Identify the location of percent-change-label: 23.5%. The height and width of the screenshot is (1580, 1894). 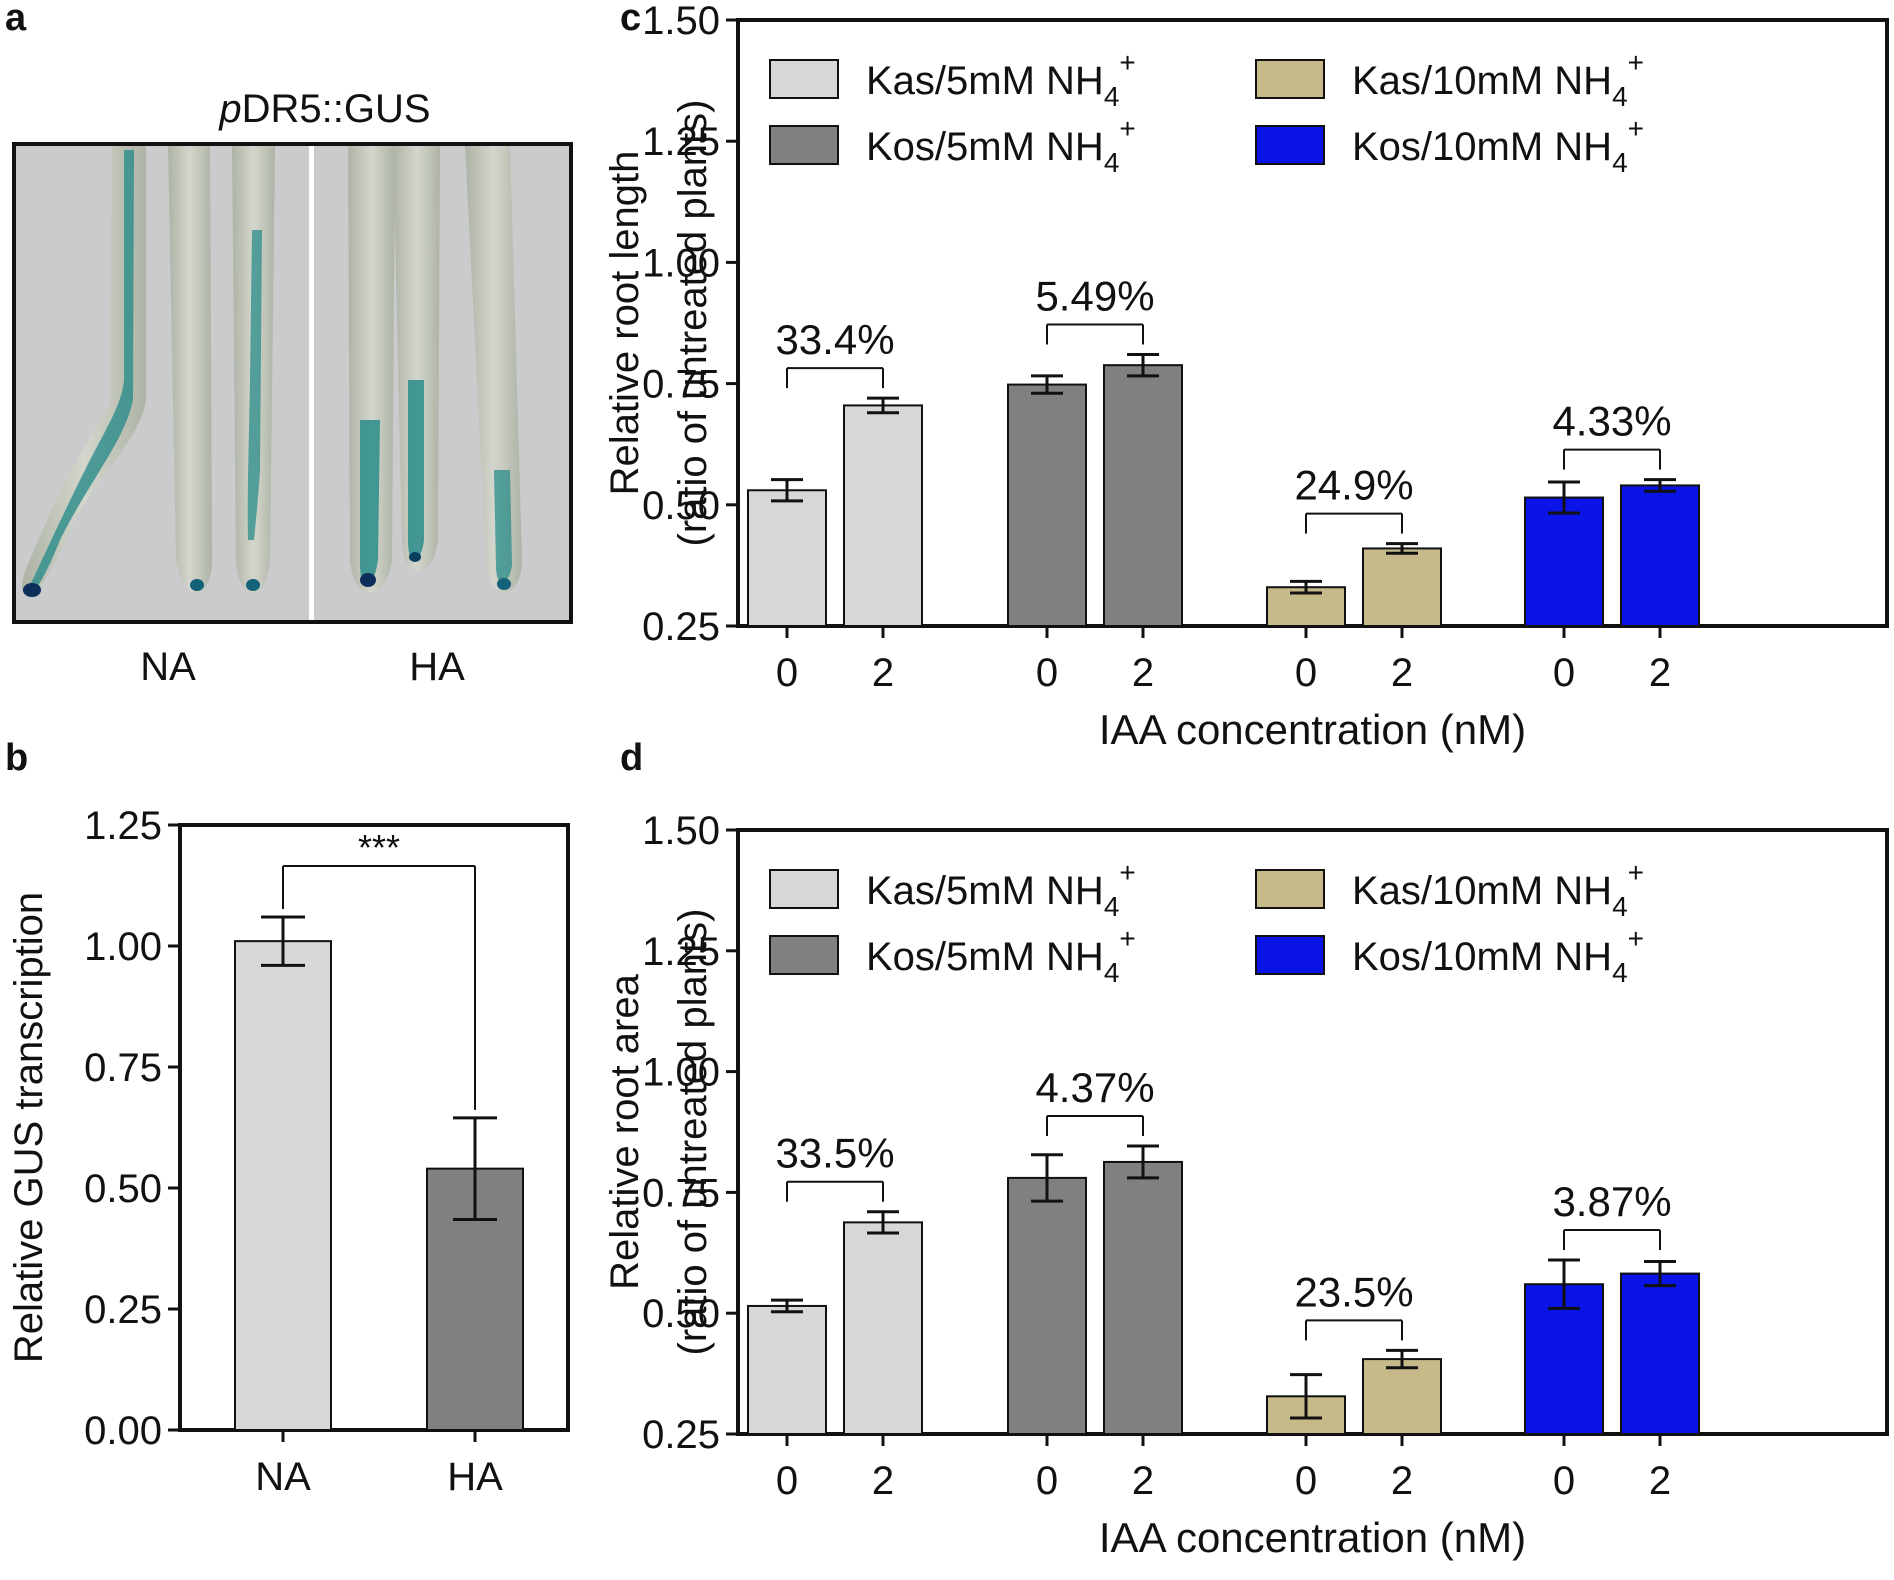
(1353, 1291).